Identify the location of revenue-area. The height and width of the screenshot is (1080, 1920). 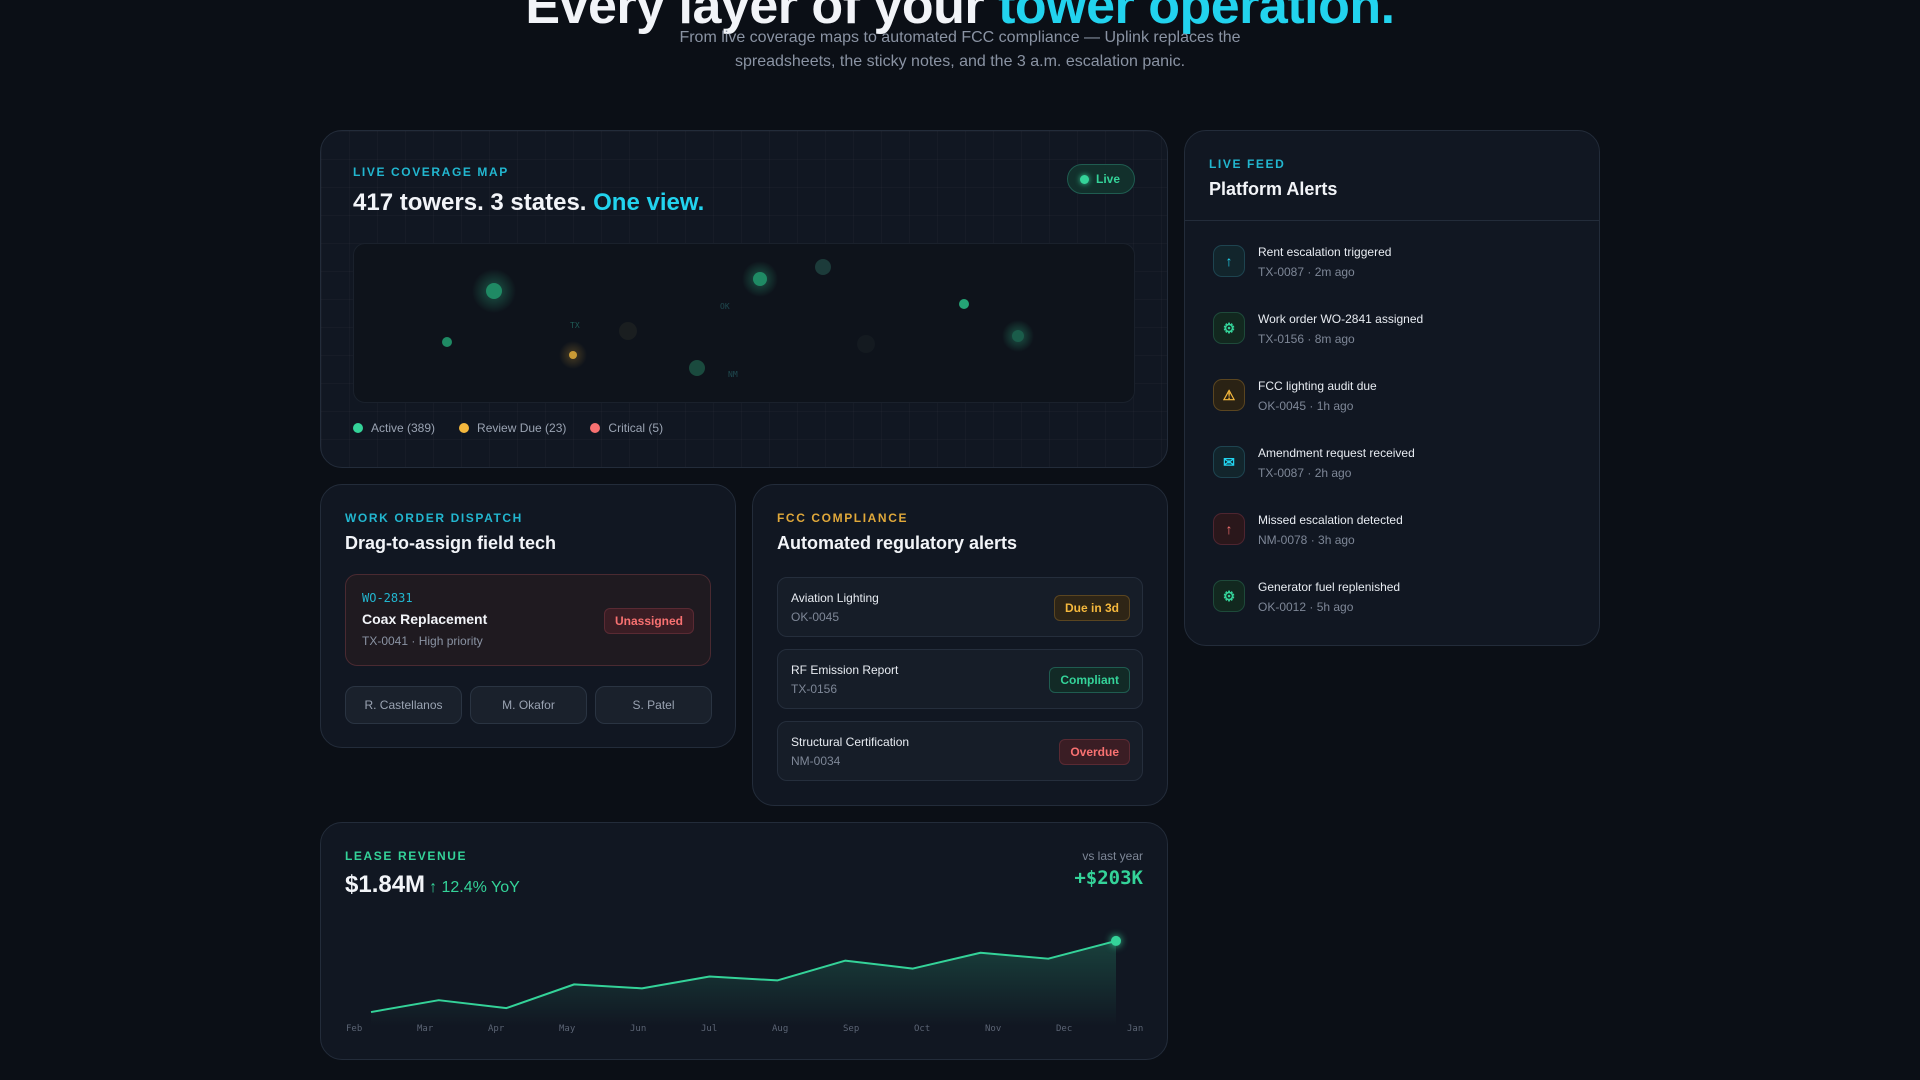
(743, 983).